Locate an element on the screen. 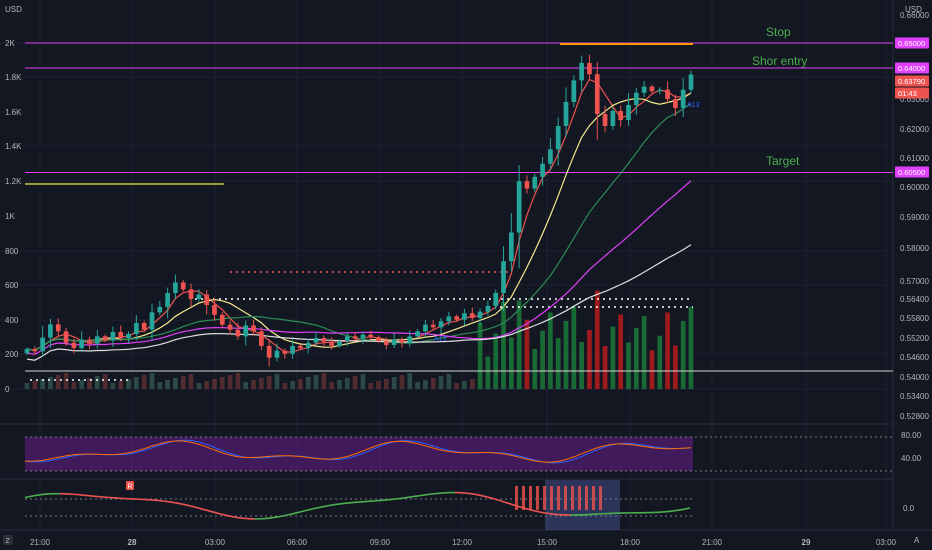  left-axis-tick: 600 is located at coordinates (12, 285).